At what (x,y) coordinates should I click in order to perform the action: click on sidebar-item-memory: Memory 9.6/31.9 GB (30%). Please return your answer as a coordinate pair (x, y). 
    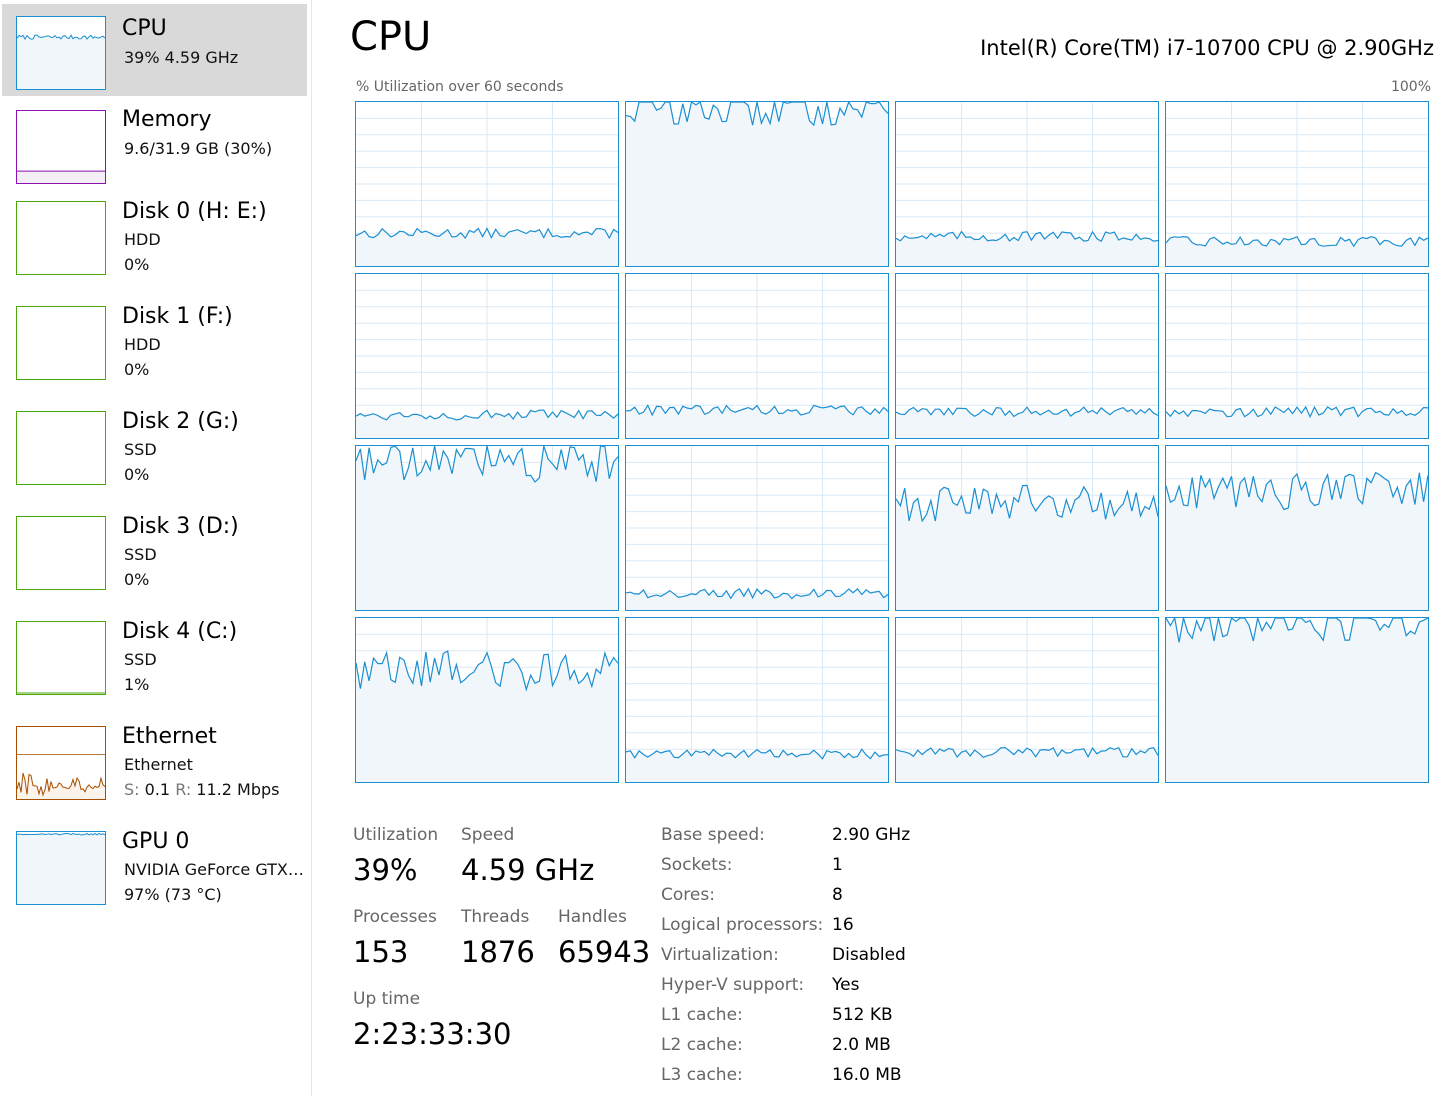
    Looking at the image, I should click on (154, 144).